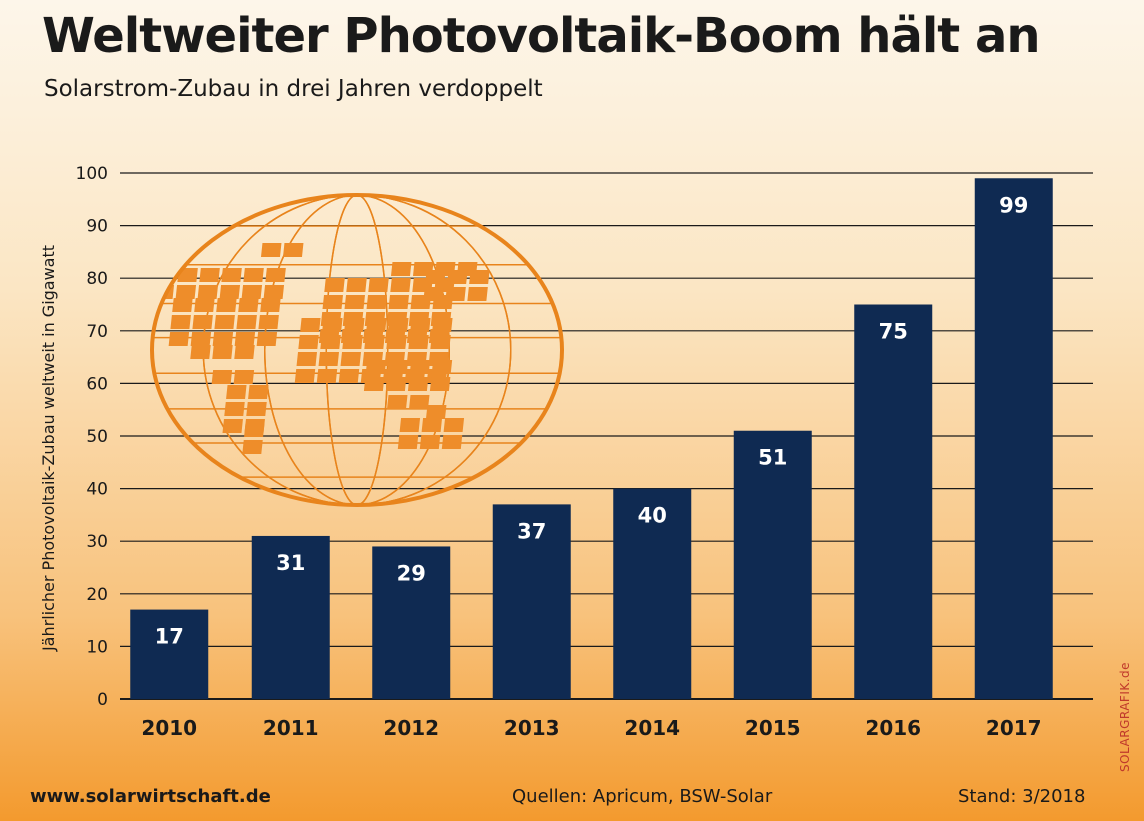  What do you see at coordinates (97, 647) in the screenshot?
I see `y-tick-label: 10` at bounding box center [97, 647].